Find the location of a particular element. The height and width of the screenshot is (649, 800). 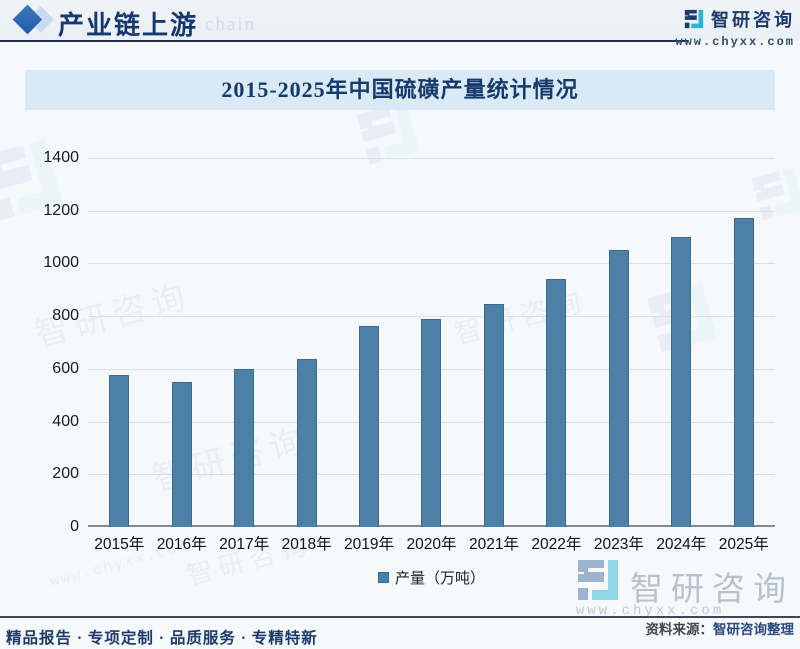

x-tick-label-2024年: 2024年 is located at coordinates (681, 544).